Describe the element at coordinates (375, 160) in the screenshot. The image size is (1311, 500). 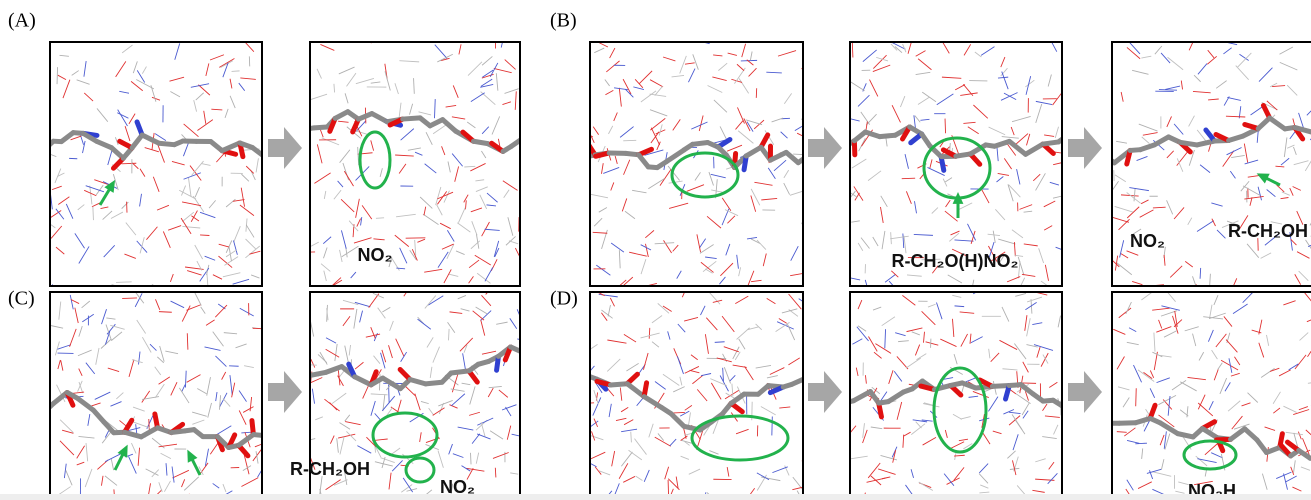
I see `highlight` at that location.